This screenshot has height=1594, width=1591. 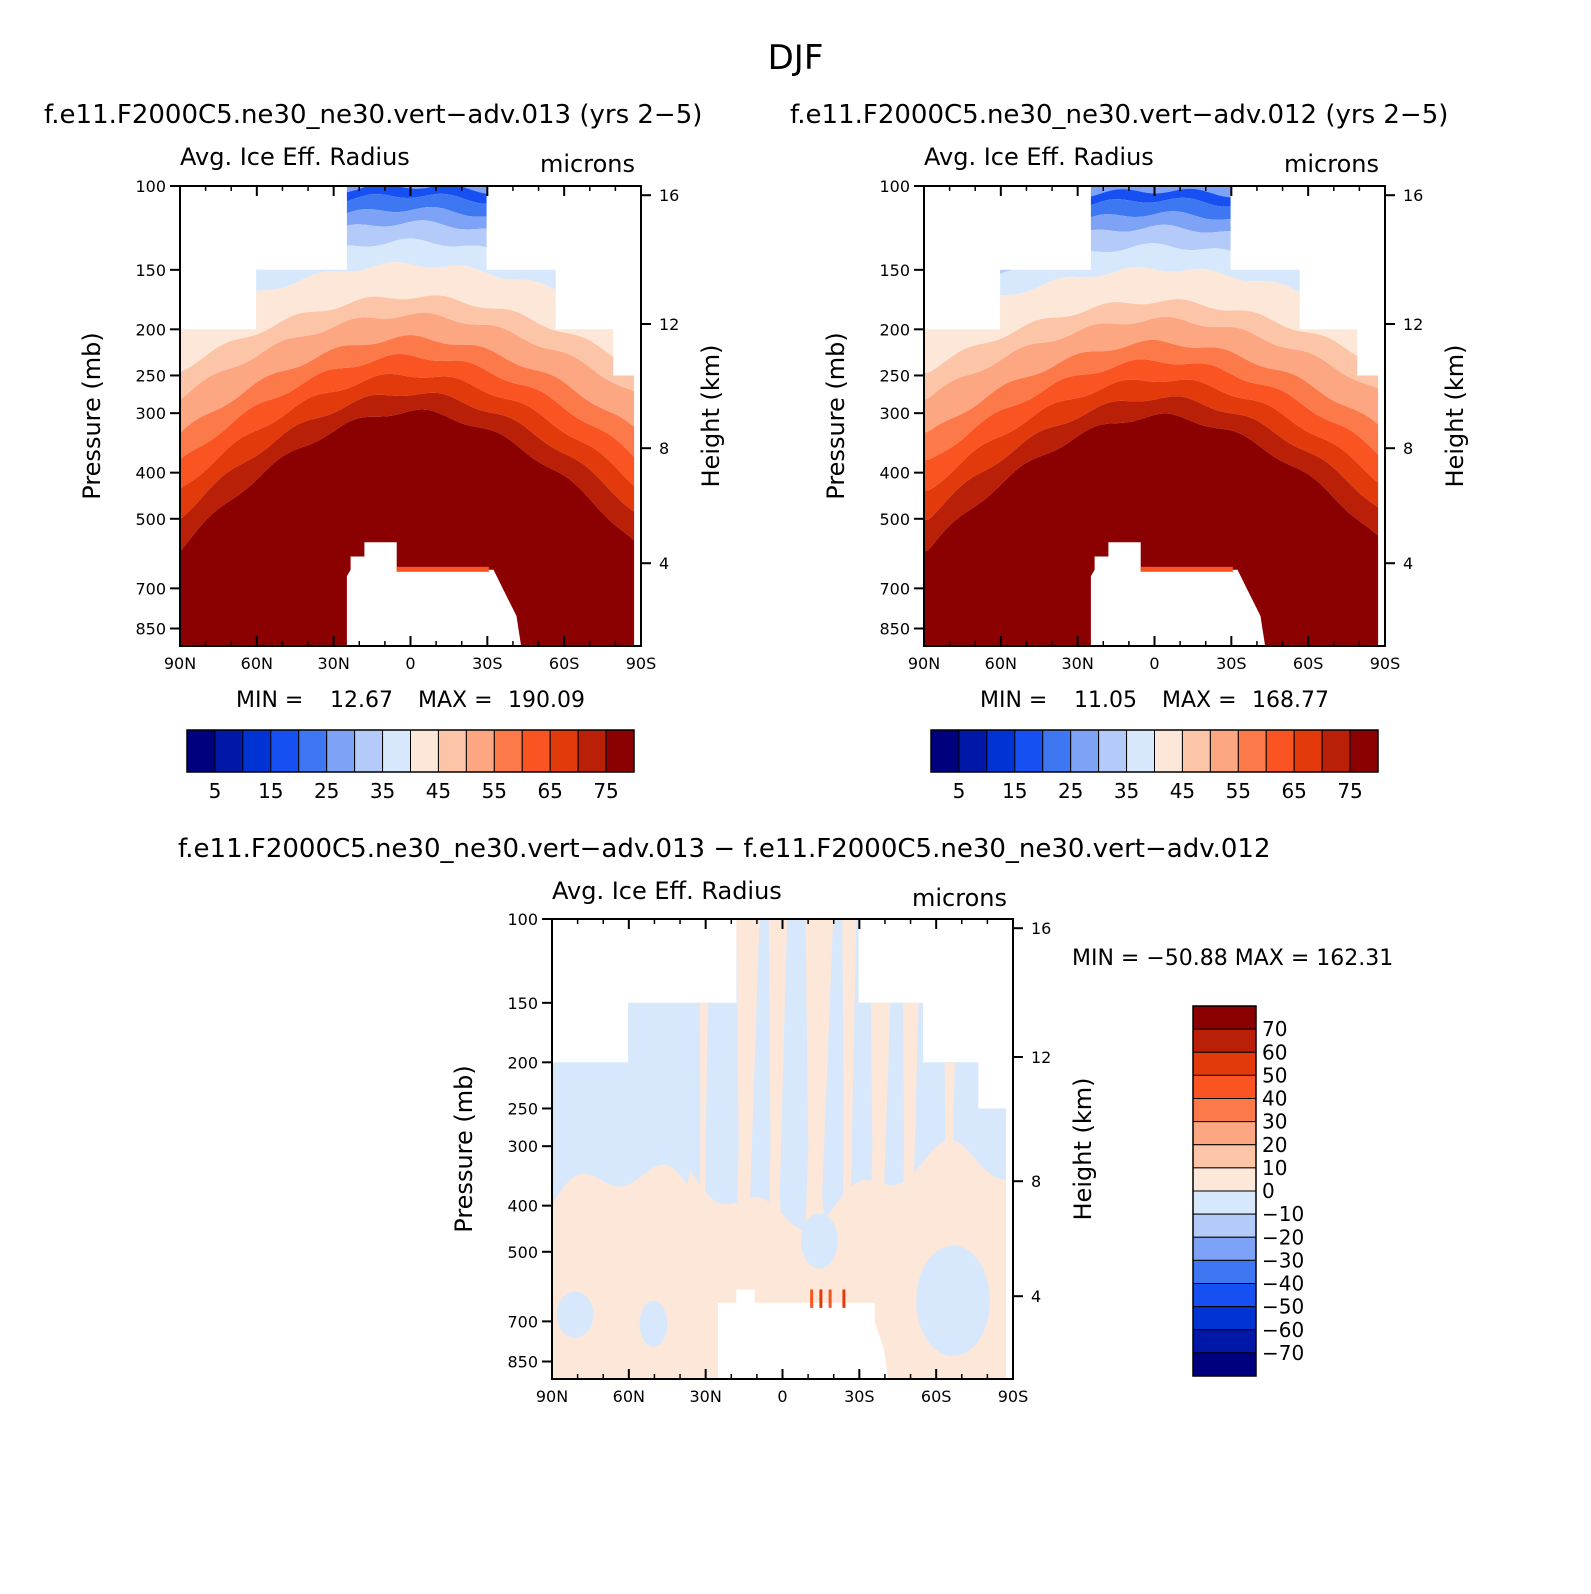 What do you see at coordinates (295, 157) in the screenshot?
I see `panel1-variable-title: Avg. Ice Eff. Radius` at bounding box center [295, 157].